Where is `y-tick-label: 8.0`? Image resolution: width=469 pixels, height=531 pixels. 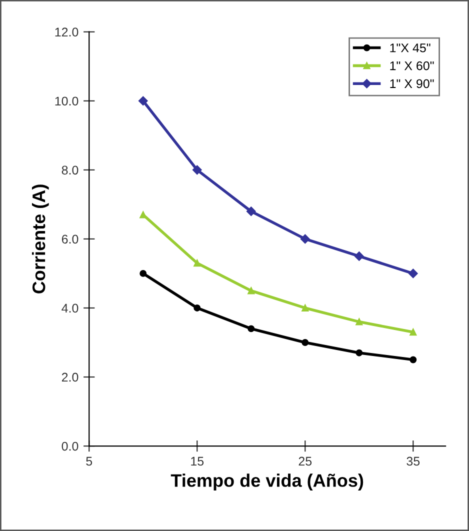 y-tick-label: 8.0 is located at coordinates (70, 170).